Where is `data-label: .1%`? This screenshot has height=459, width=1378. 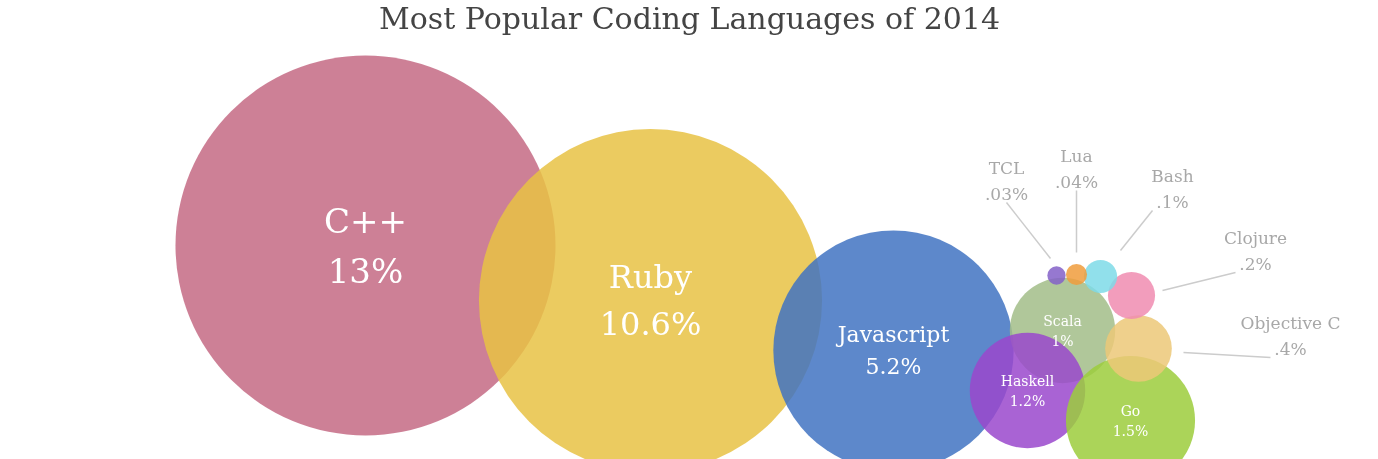
data-label: .1% is located at coordinates (1172, 201).